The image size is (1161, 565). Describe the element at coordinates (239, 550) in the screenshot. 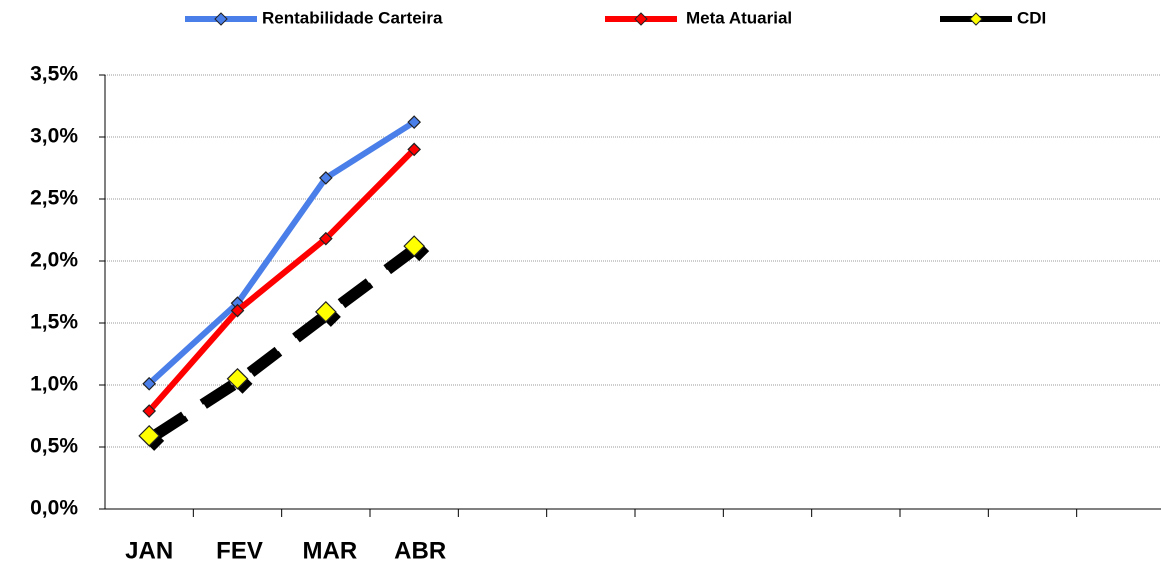

I see `x-tick-label: FEV` at that location.